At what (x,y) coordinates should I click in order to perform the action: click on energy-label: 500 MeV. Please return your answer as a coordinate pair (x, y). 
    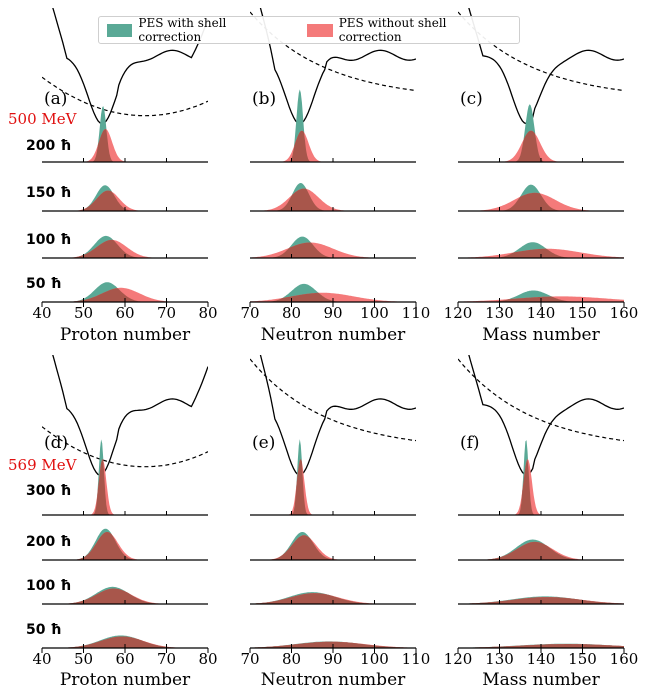
    Looking at the image, I should click on (43, 119).